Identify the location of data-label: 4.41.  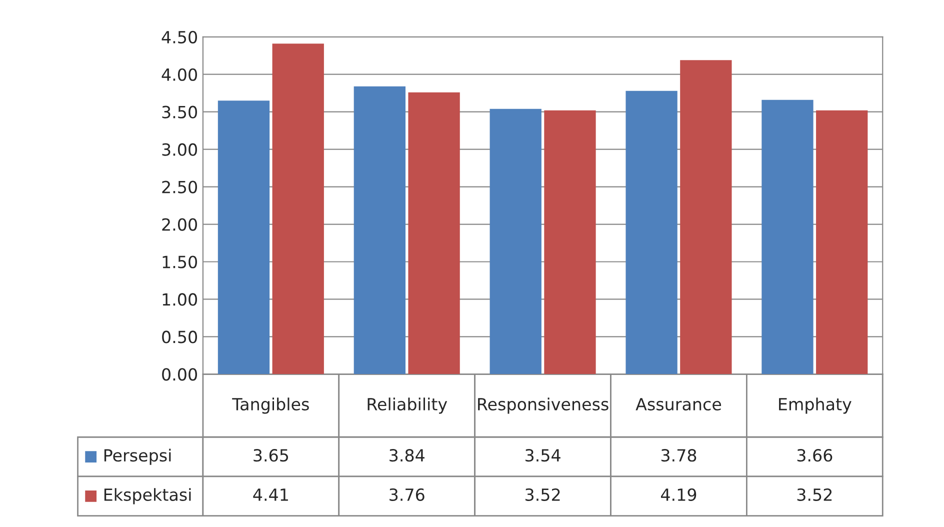
(270, 494).